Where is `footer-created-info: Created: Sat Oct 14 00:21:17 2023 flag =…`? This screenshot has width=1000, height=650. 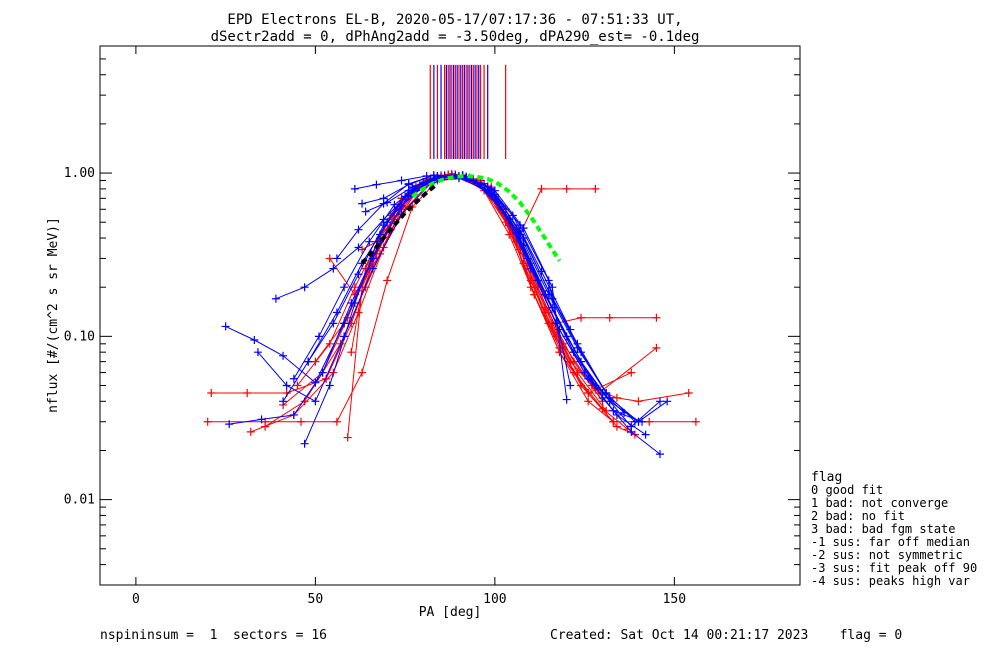 footer-created-info: Created: Sat Oct 14 00:21:17 2023 flag =… is located at coordinates (726, 635).